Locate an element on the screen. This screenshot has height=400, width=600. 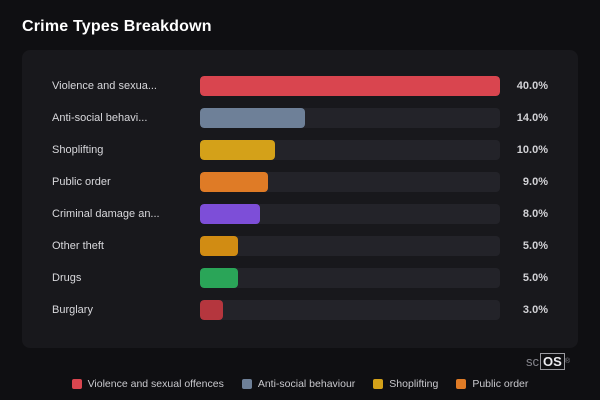
chart-row: Drugs 5.0% is located at coordinates (300, 278).